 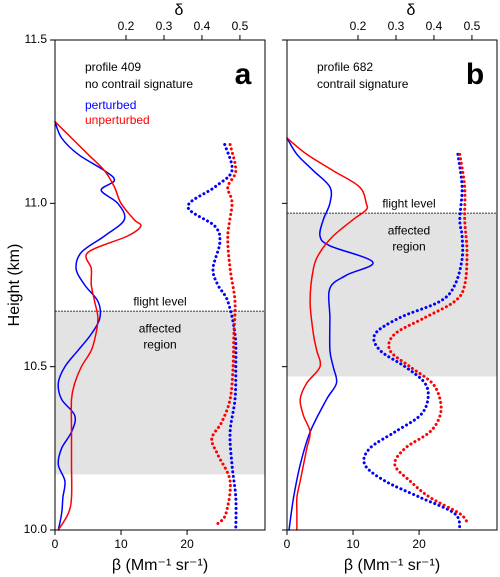 I want to click on y-tick-label: 11.0, so click(x=36, y=203).